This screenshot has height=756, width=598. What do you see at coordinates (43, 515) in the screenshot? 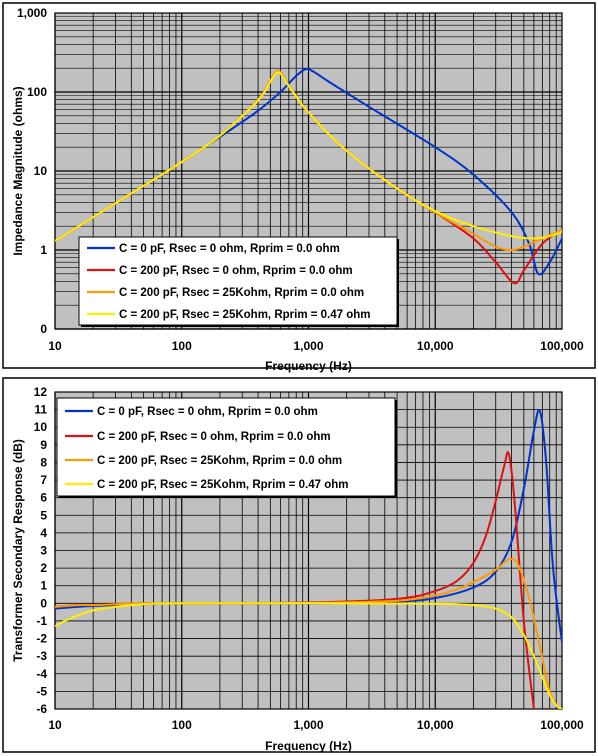
I see `y-tick-label: 5` at bounding box center [43, 515].